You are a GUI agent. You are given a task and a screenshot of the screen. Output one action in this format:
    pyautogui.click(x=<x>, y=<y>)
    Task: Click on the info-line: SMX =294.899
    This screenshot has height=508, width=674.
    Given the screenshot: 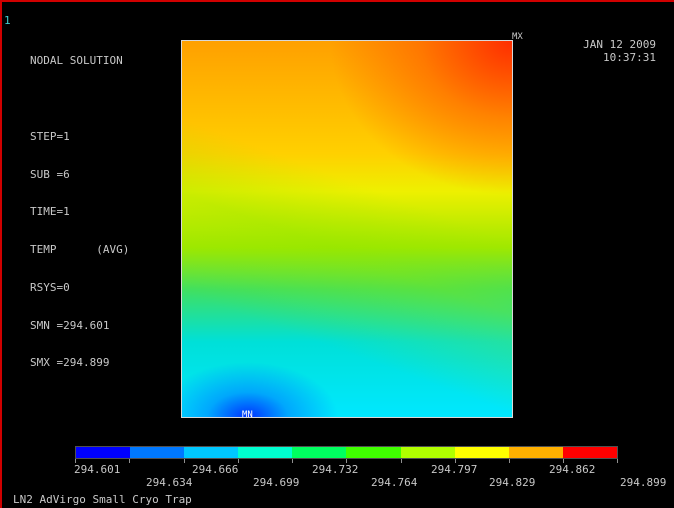 What is the action you would take?
    pyautogui.click(x=70, y=363)
    